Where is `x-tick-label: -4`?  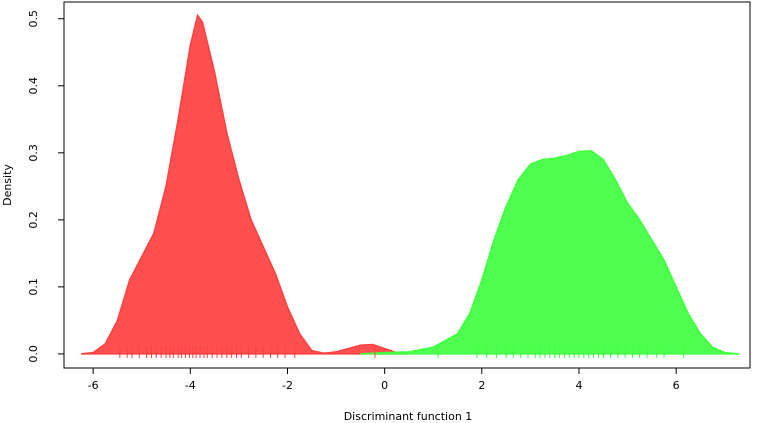
x-tick-label: -4 is located at coordinates (190, 385).